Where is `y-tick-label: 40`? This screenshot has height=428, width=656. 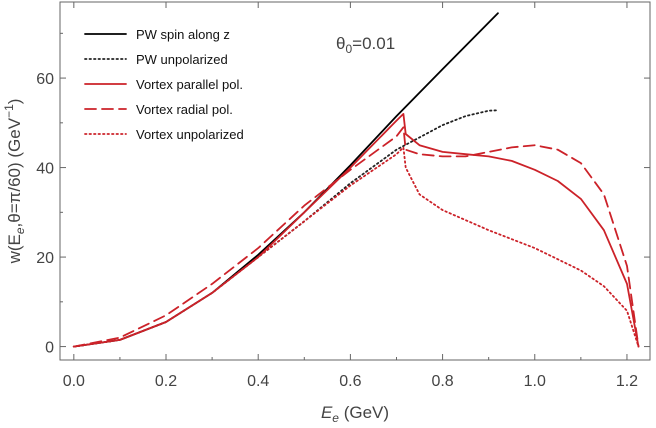
y-tick-label: 40 is located at coordinates (45, 169).